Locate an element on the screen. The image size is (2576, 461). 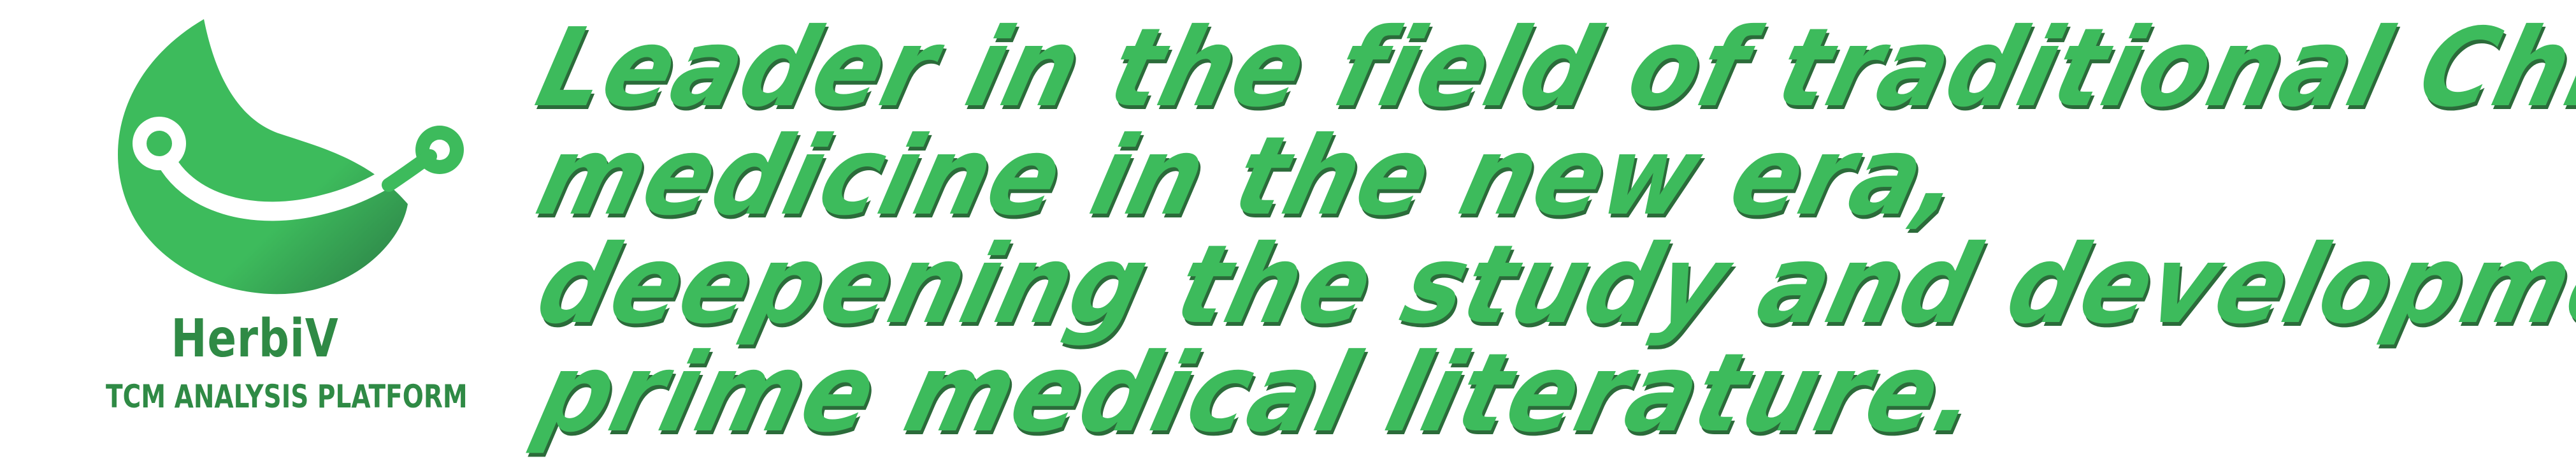
leaf-with-stem-icon is located at coordinates (291, 157).